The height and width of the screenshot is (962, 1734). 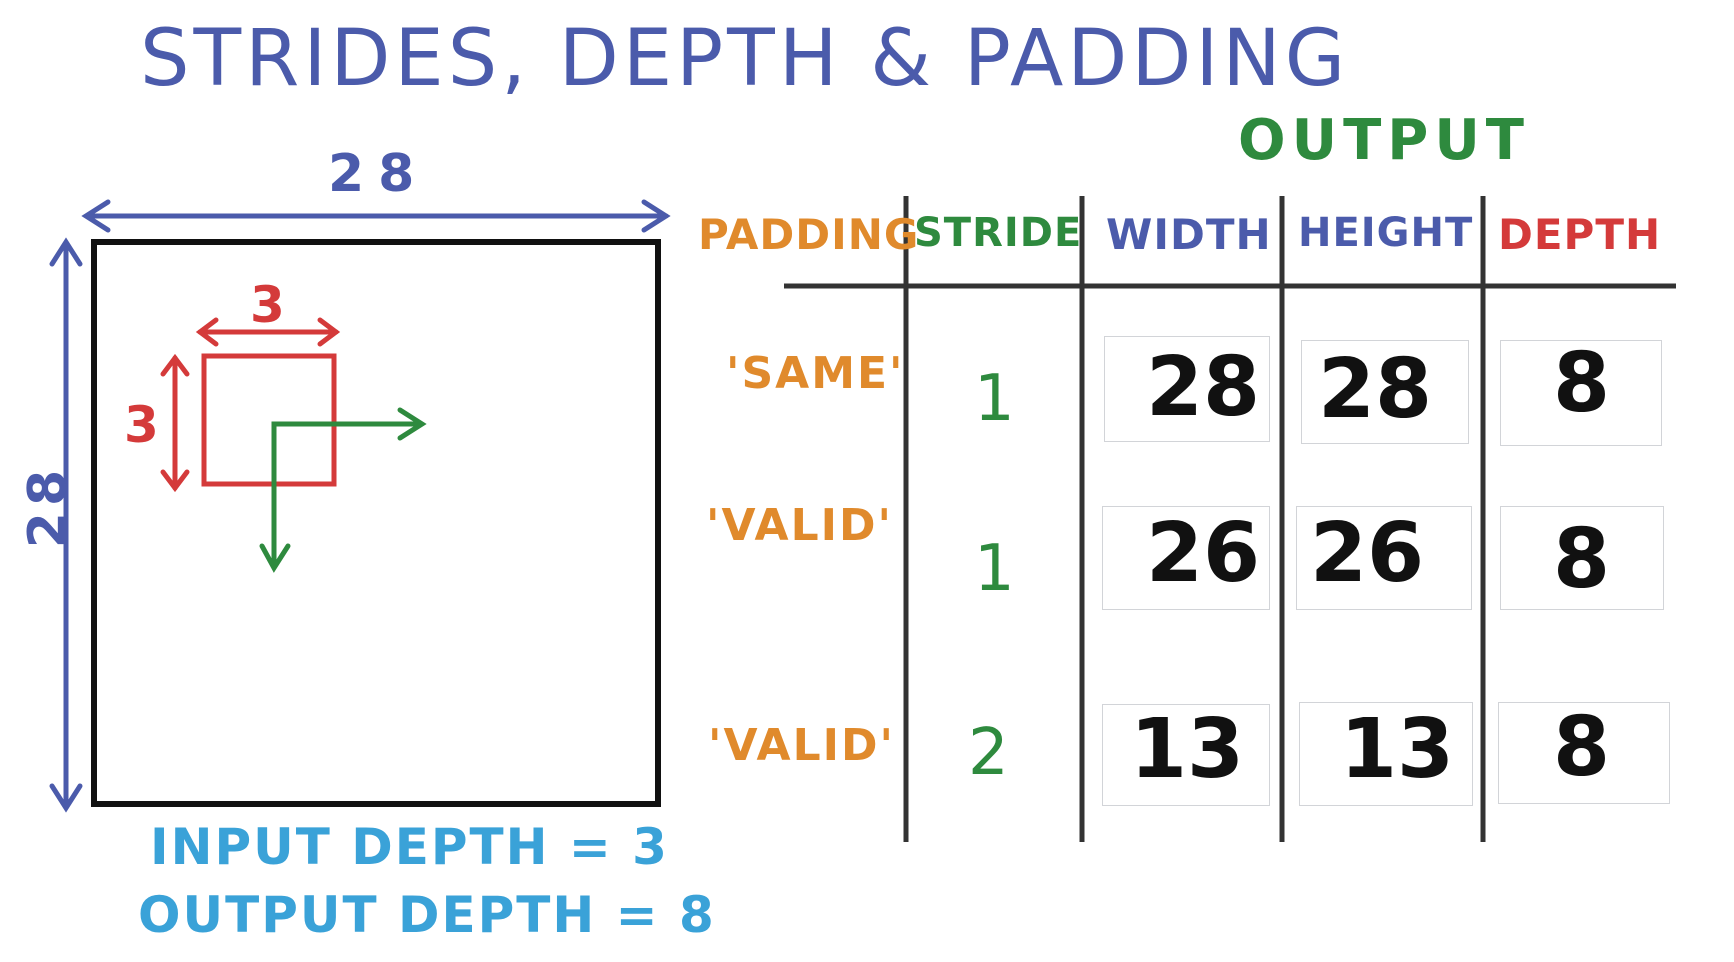 I want to click on header-padding: PADDING, so click(x=809, y=234).